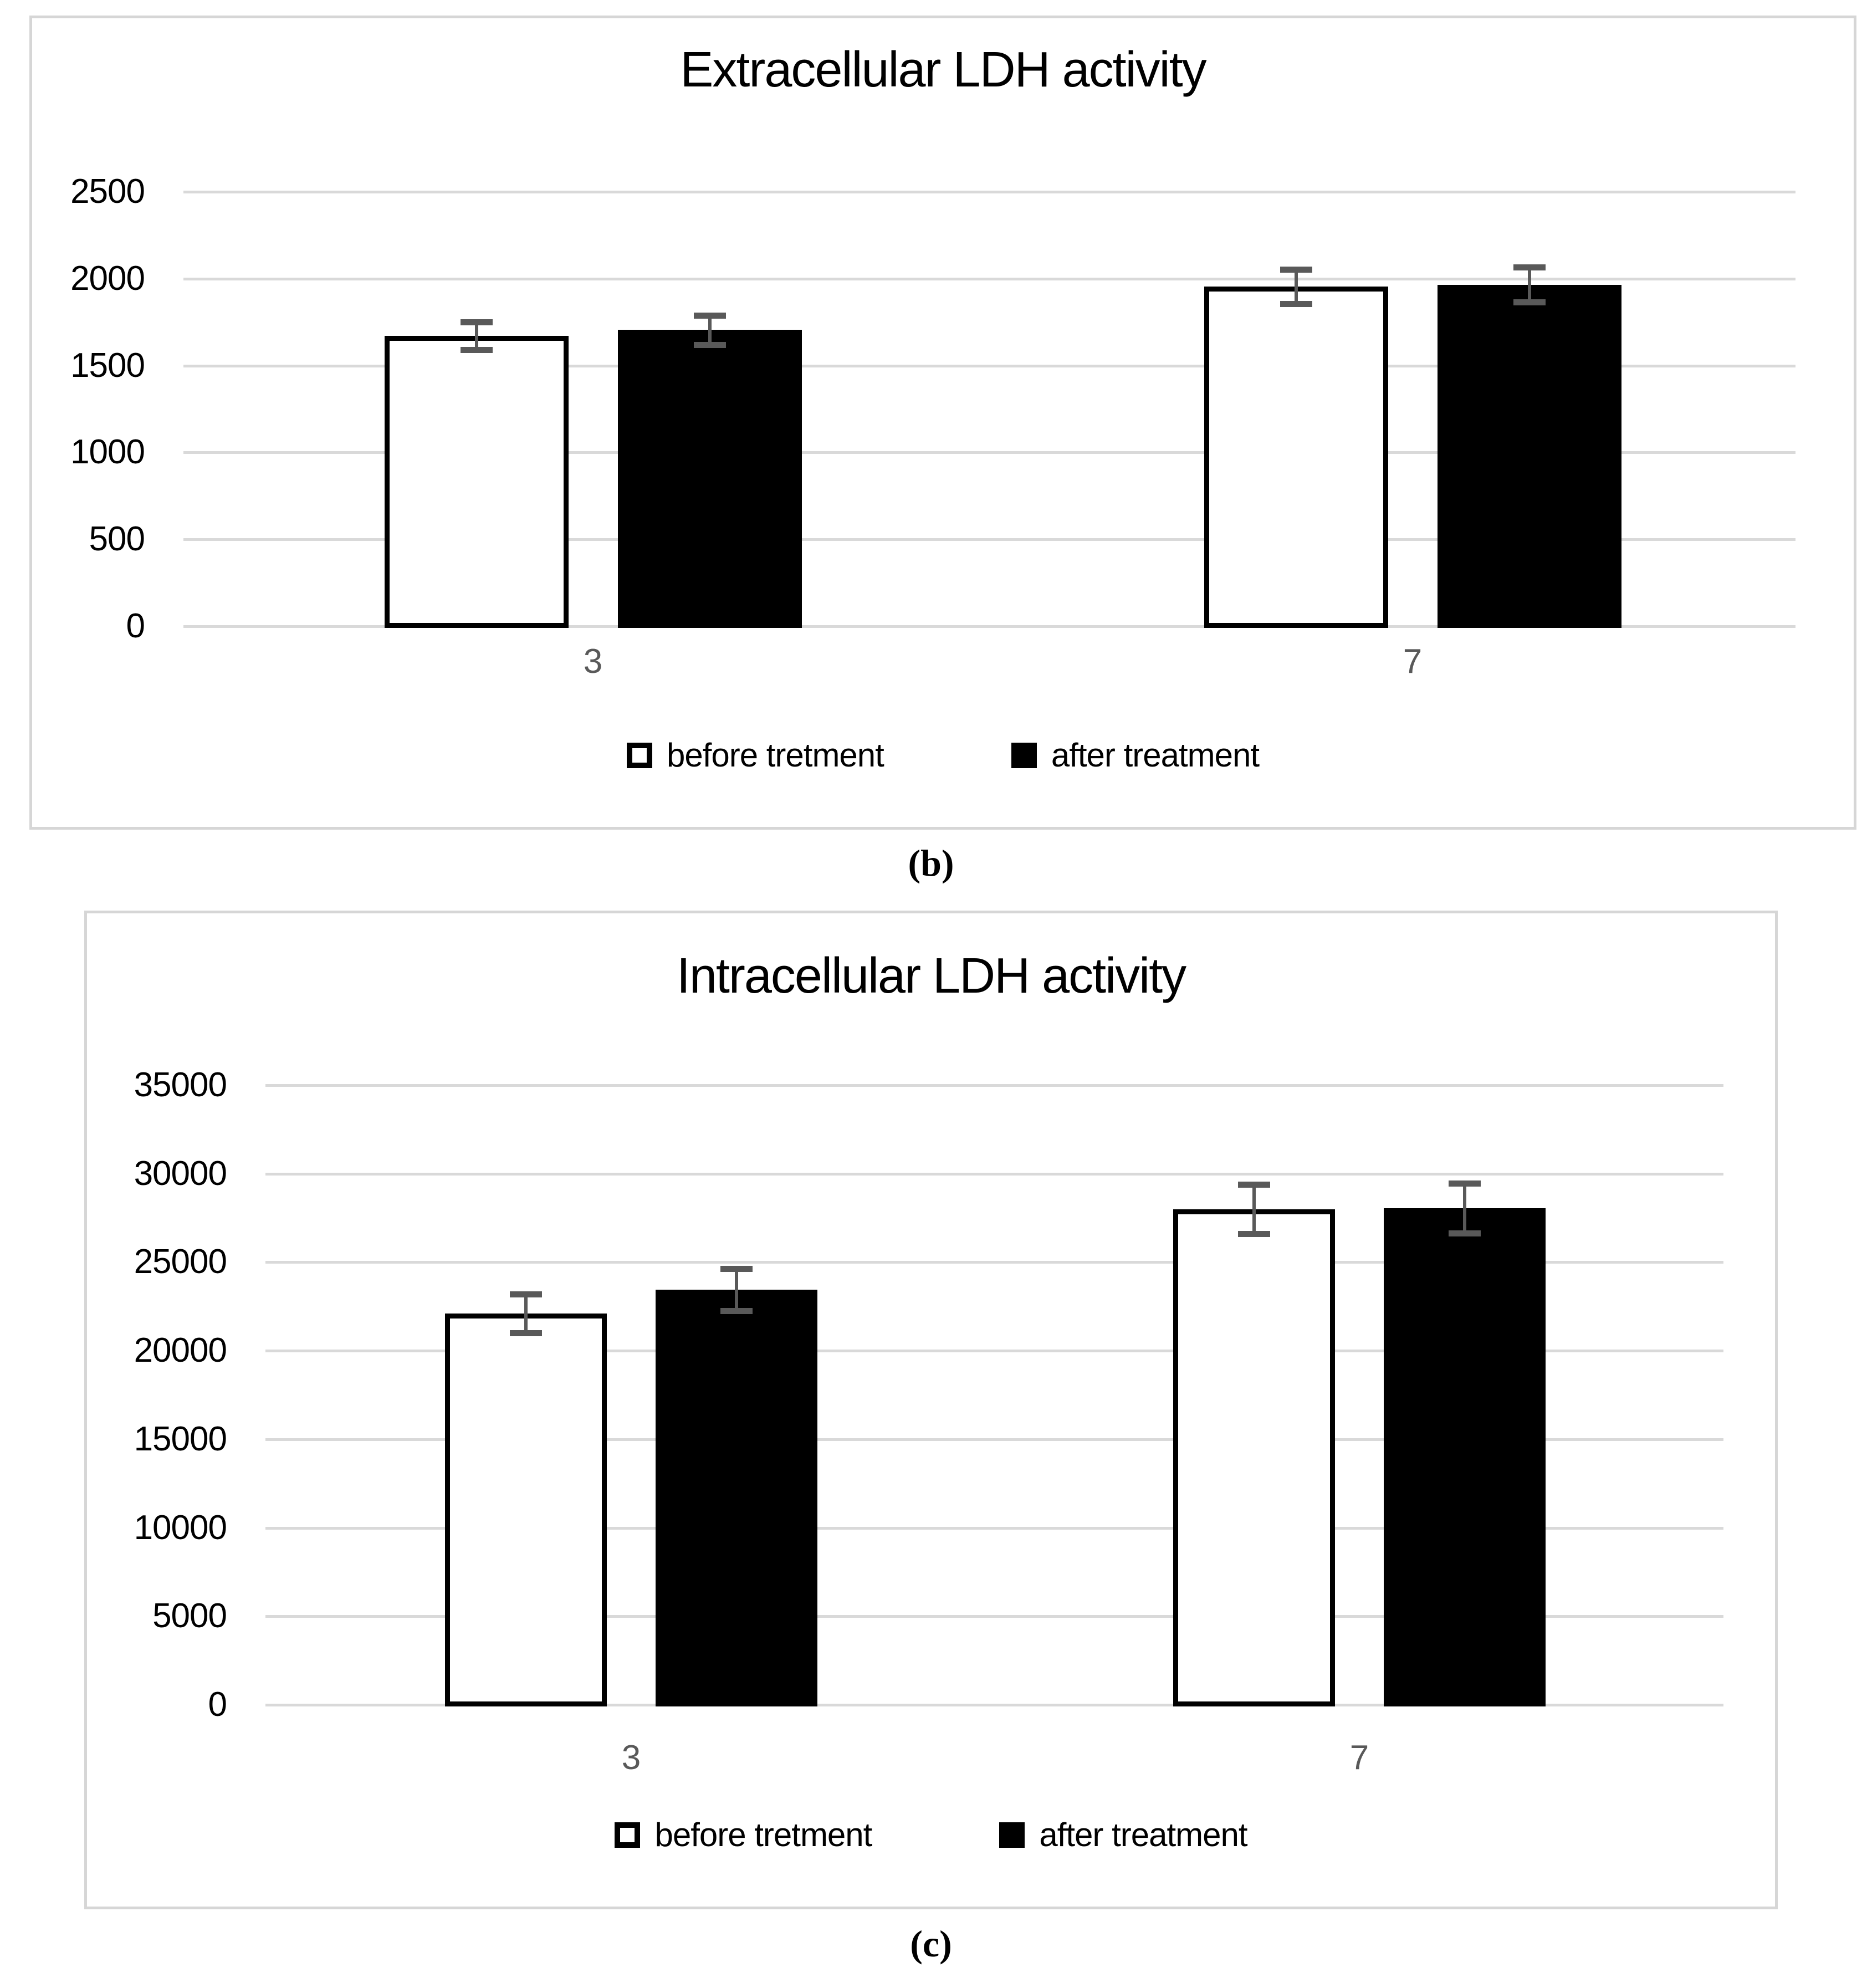 The width and height of the screenshot is (1862, 1988). I want to click on chart-title: Extracellular LDH activity, so click(943, 70).